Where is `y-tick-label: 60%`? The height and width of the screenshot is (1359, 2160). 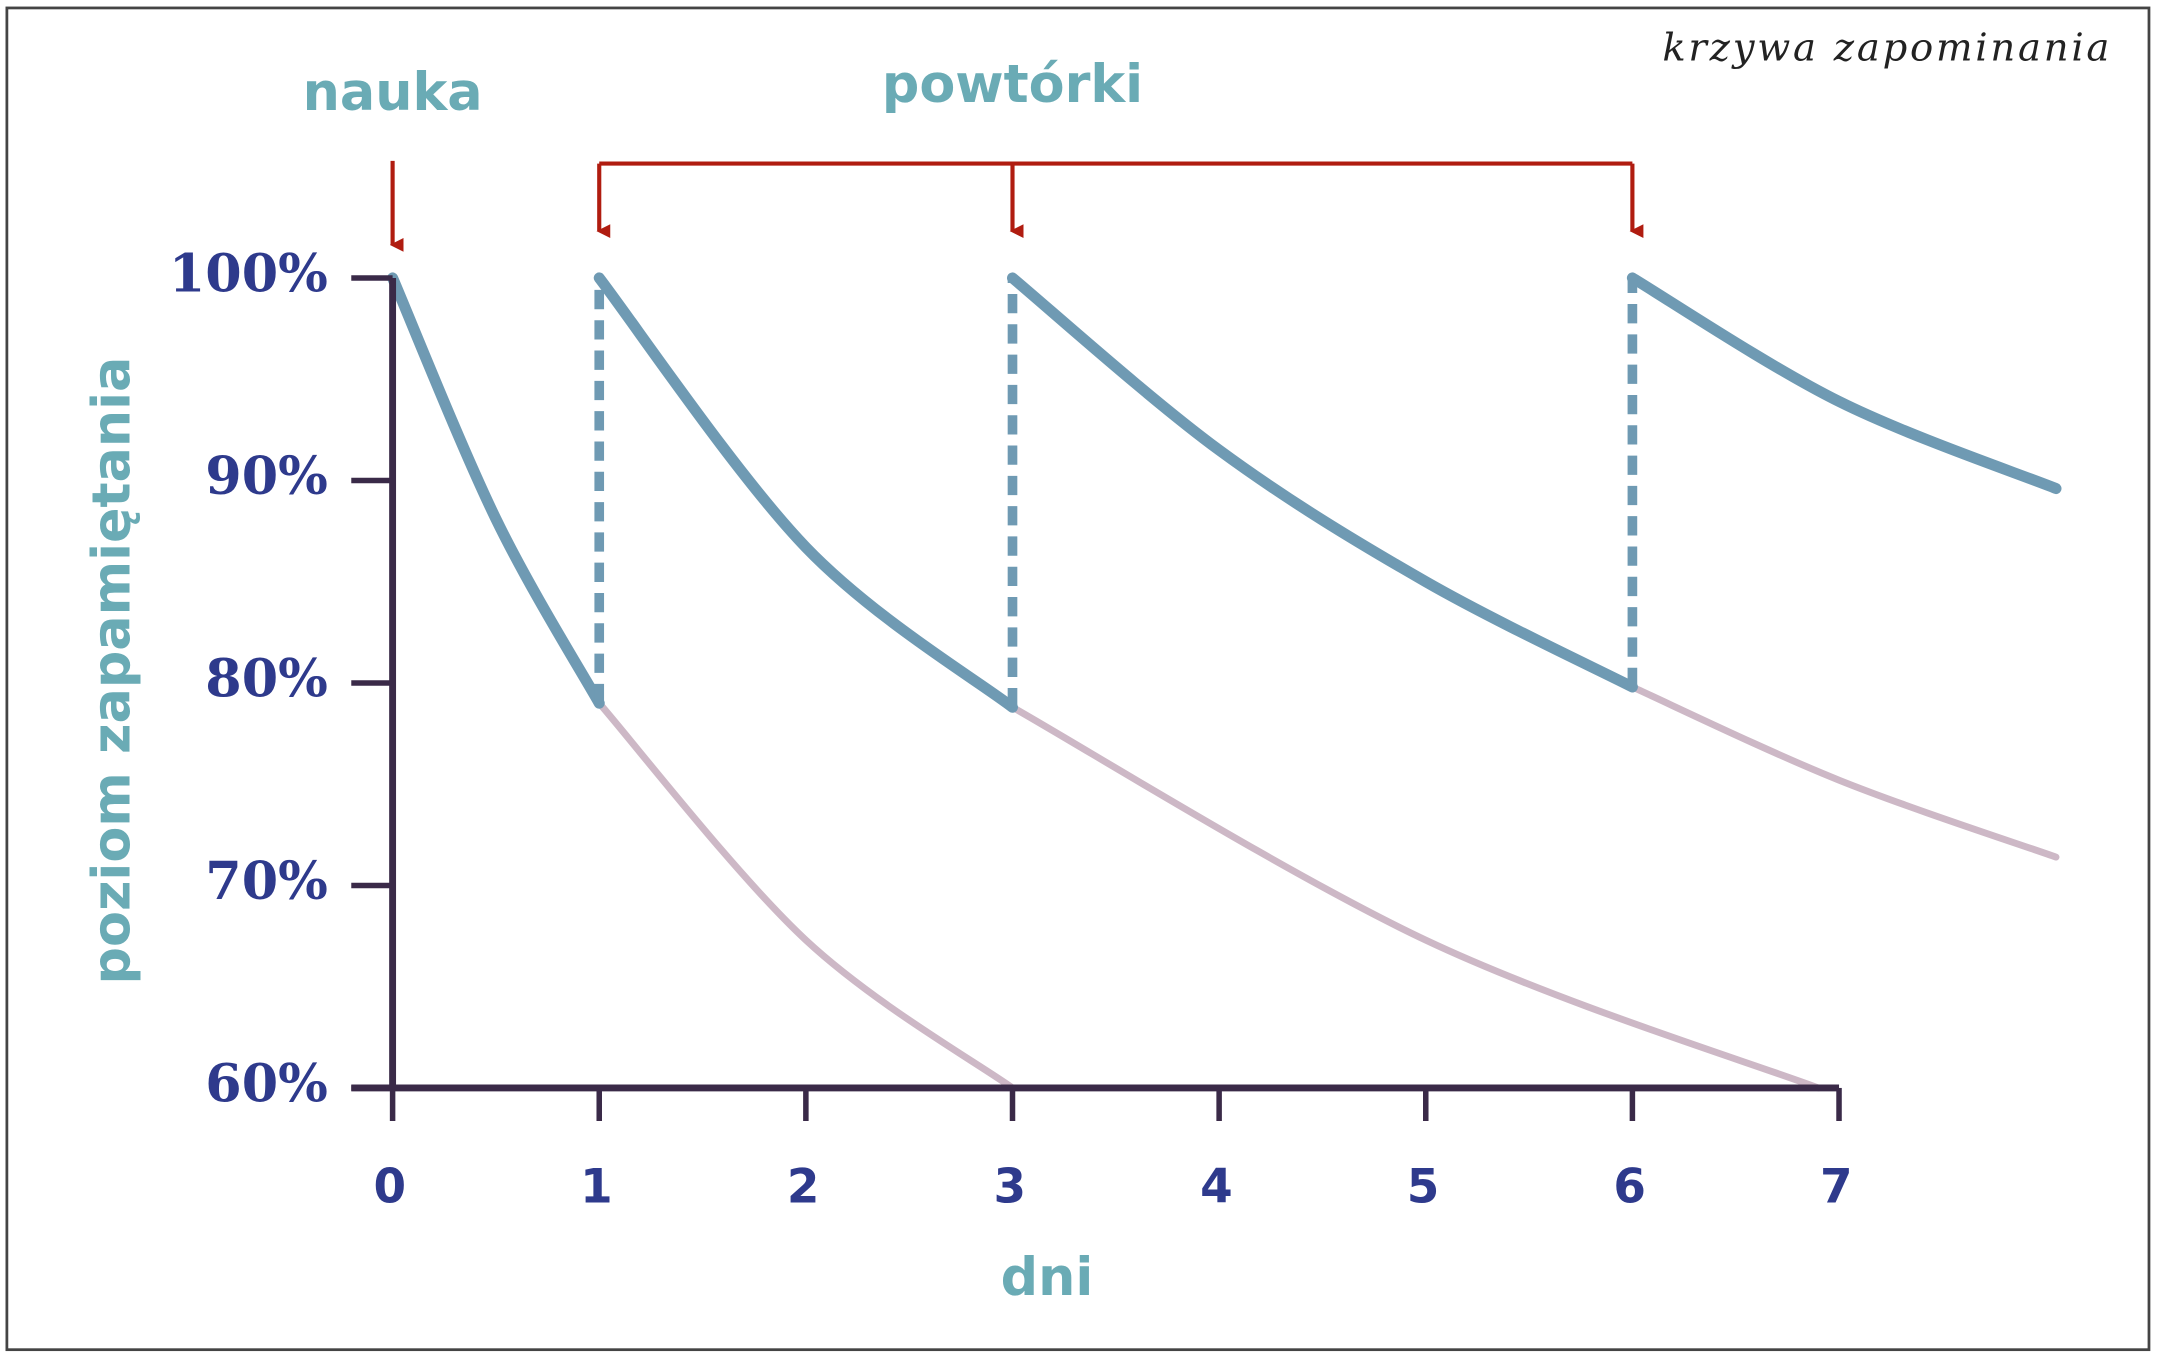
y-tick-label: 60% is located at coordinates (266, 1083).